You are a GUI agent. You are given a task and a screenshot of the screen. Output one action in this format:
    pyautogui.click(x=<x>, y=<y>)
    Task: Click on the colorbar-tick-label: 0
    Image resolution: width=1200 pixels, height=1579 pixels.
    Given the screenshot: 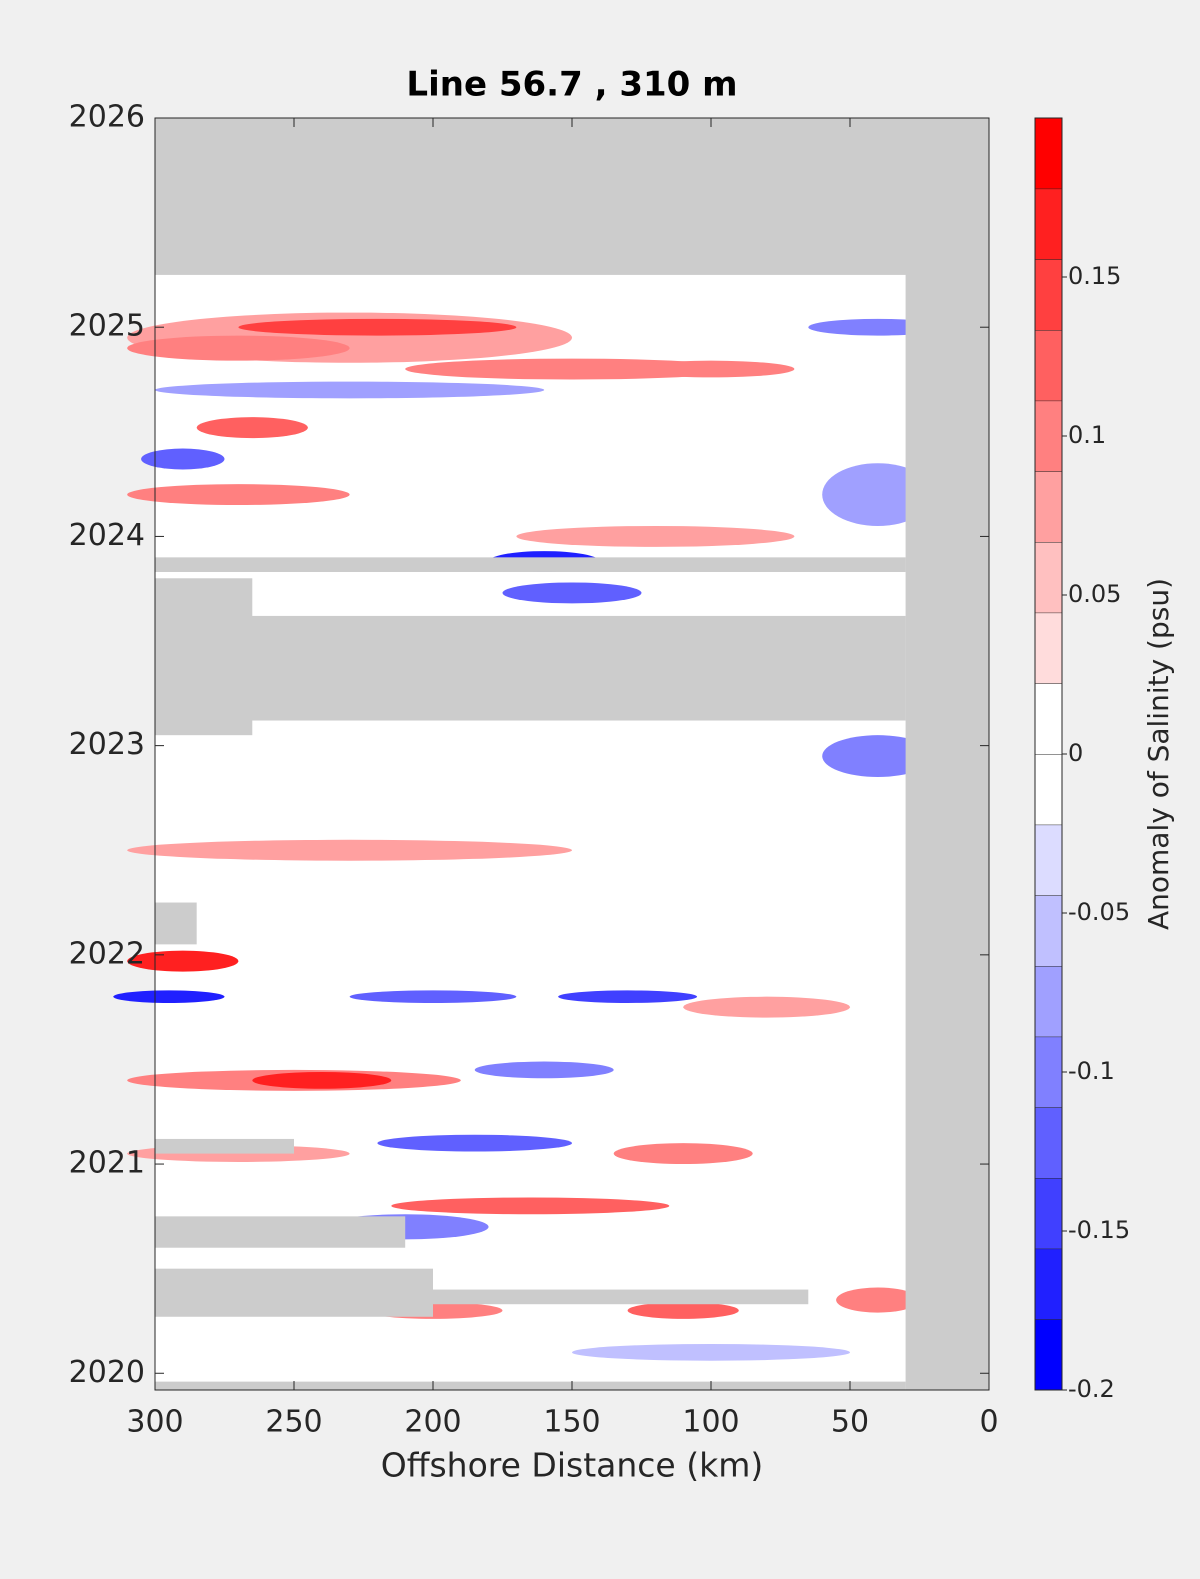 What is the action you would take?
    pyautogui.click(x=1075, y=753)
    